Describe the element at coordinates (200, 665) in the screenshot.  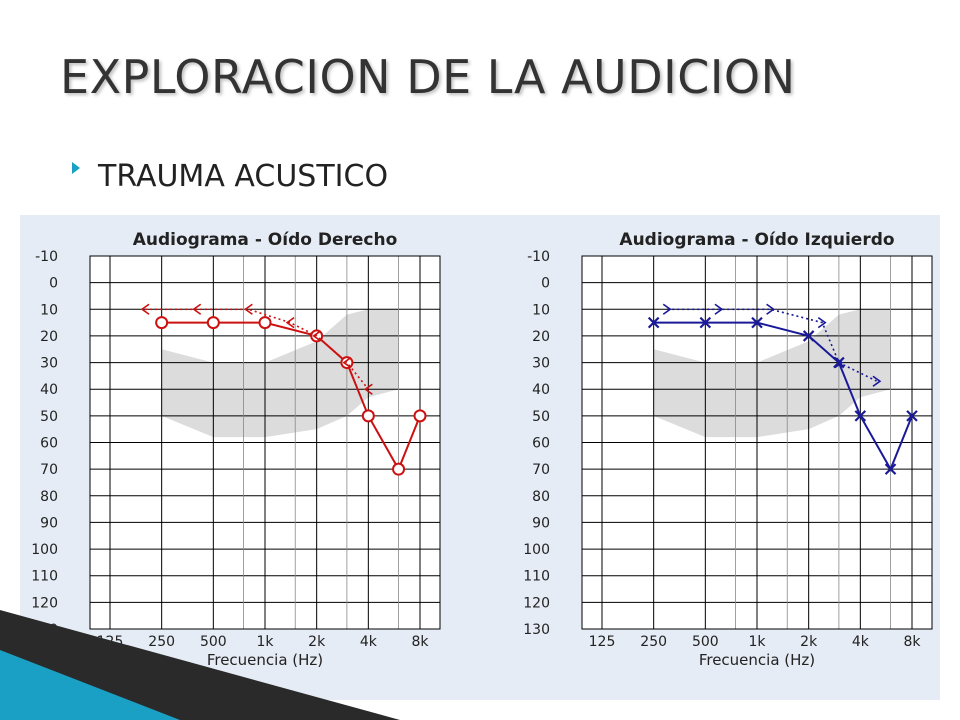
I see `corner-decoration` at that location.